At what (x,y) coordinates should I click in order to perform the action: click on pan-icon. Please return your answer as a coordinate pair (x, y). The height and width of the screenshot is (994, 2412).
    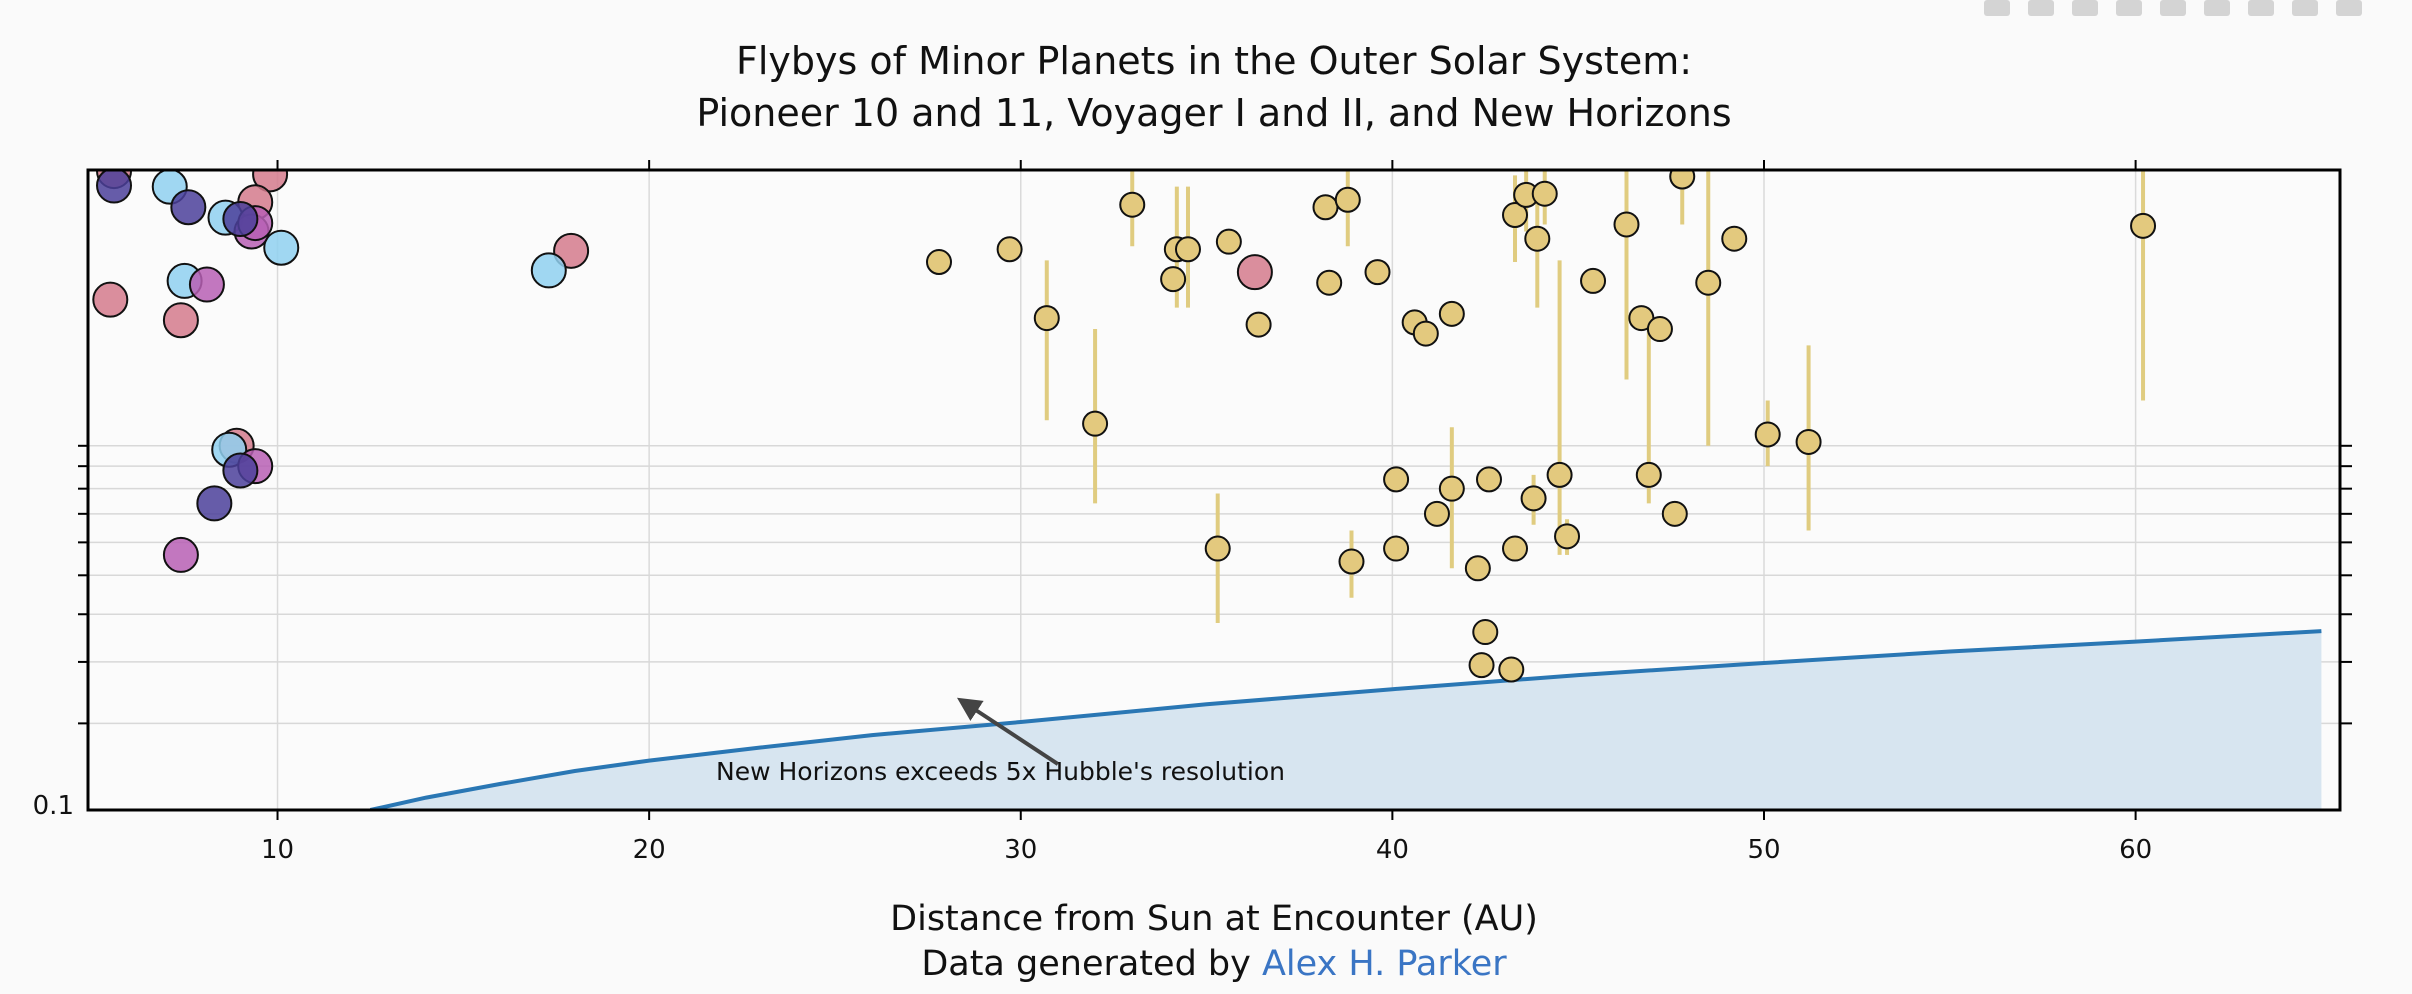
    Looking at the image, I should click on (2085, 8).